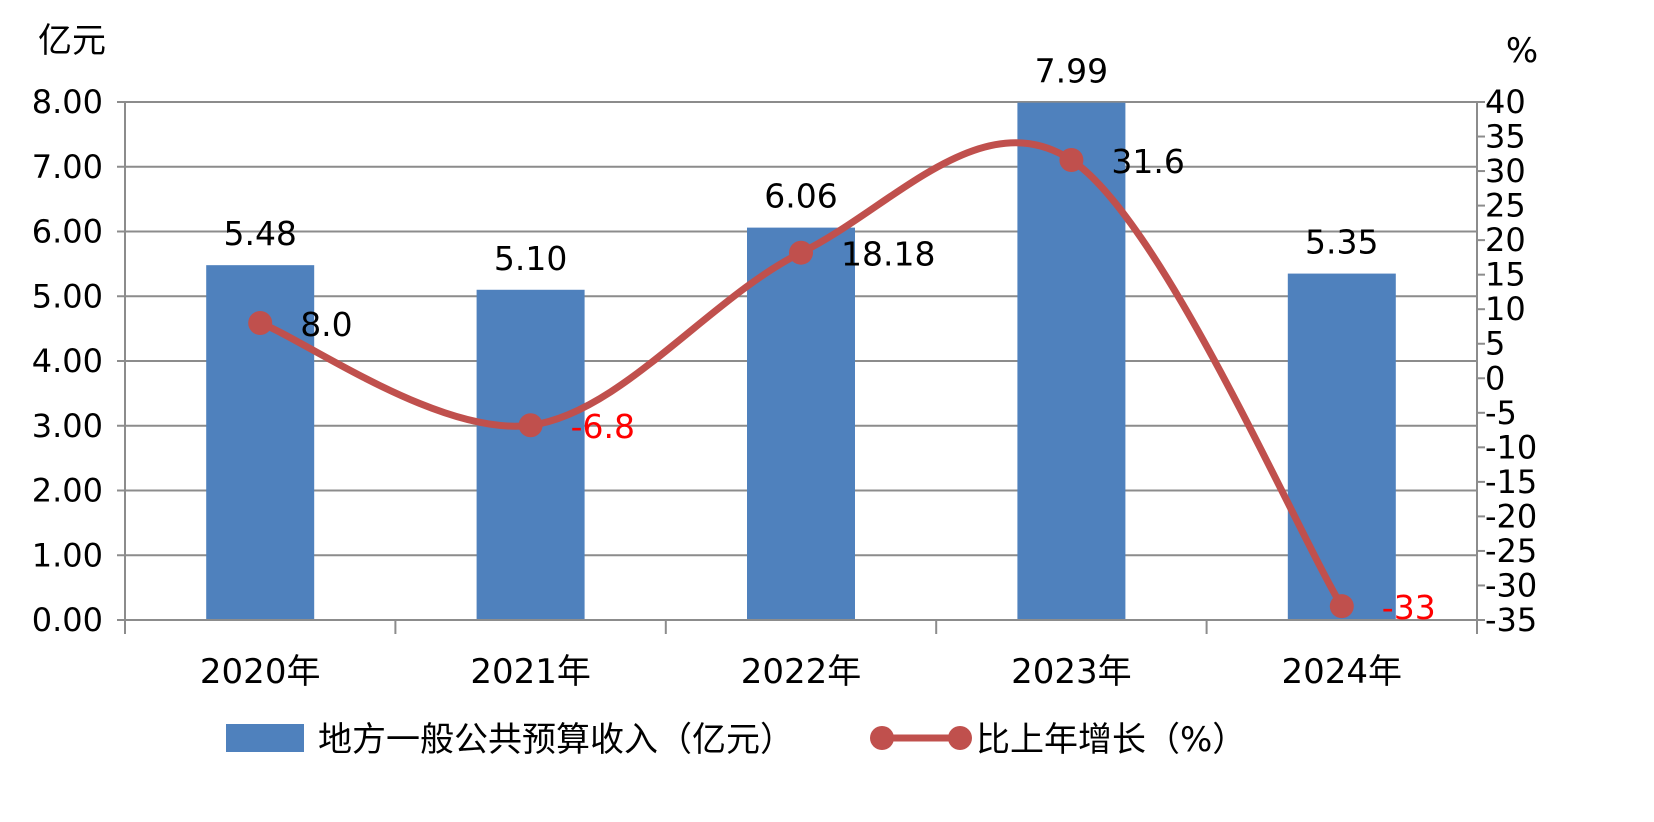  I want to click on y-tick-label-left: 0.00, so click(67, 620).